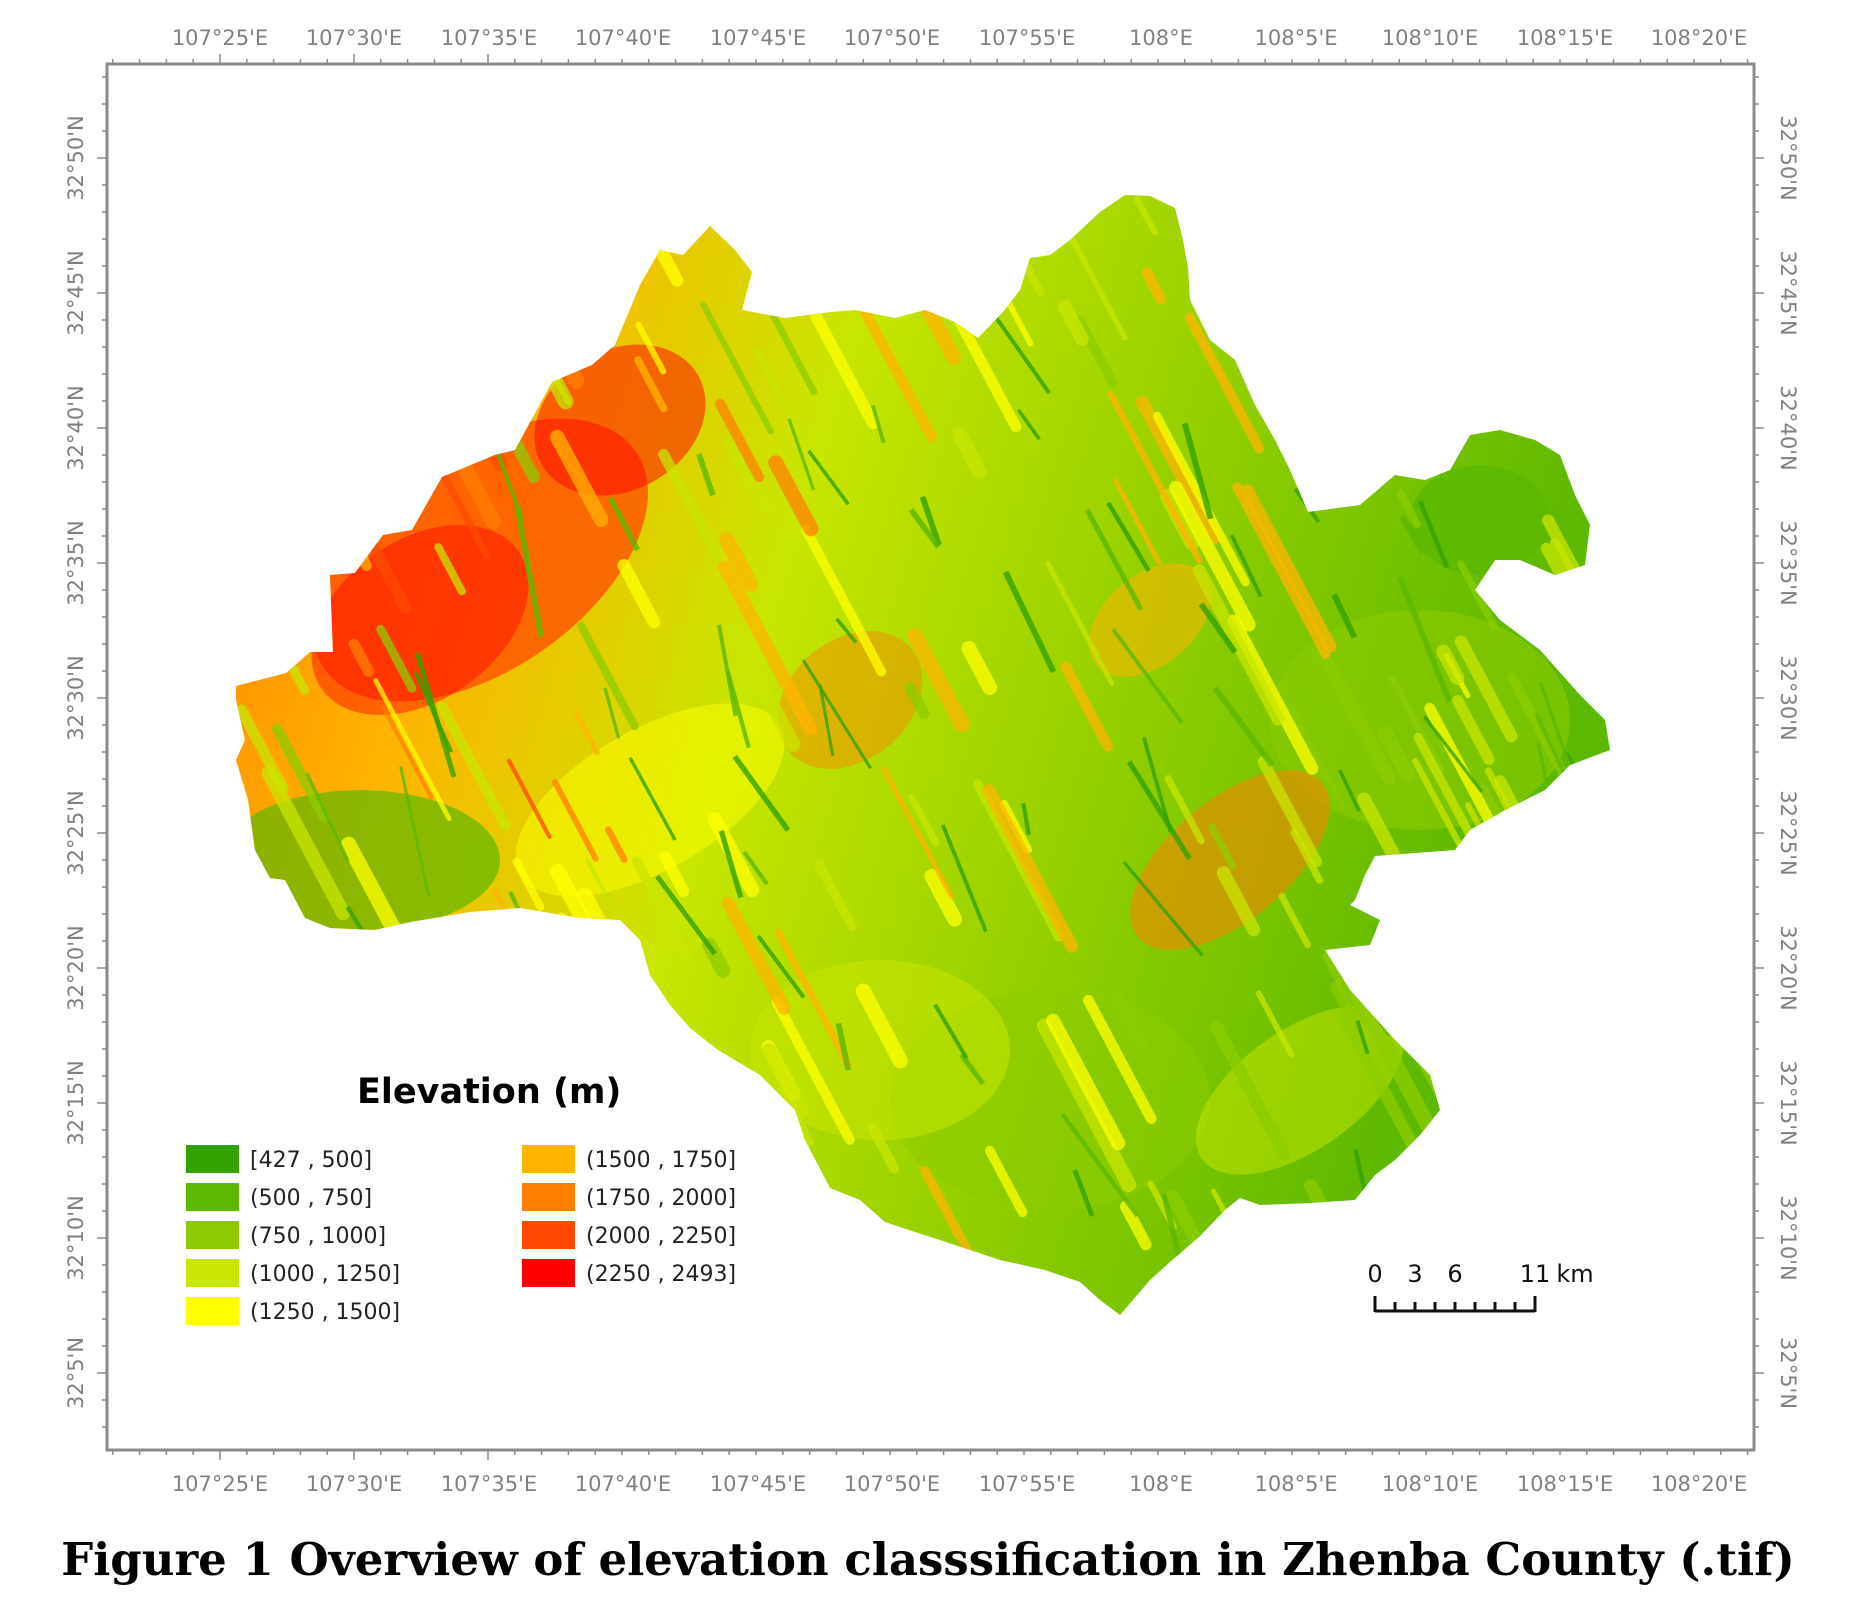 Image resolution: width=1850 pixels, height=1609 pixels. What do you see at coordinates (1296, 1484) in the screenshot?
I see `lon-label: 108°5'E` at bounding box center [1296, 1484].